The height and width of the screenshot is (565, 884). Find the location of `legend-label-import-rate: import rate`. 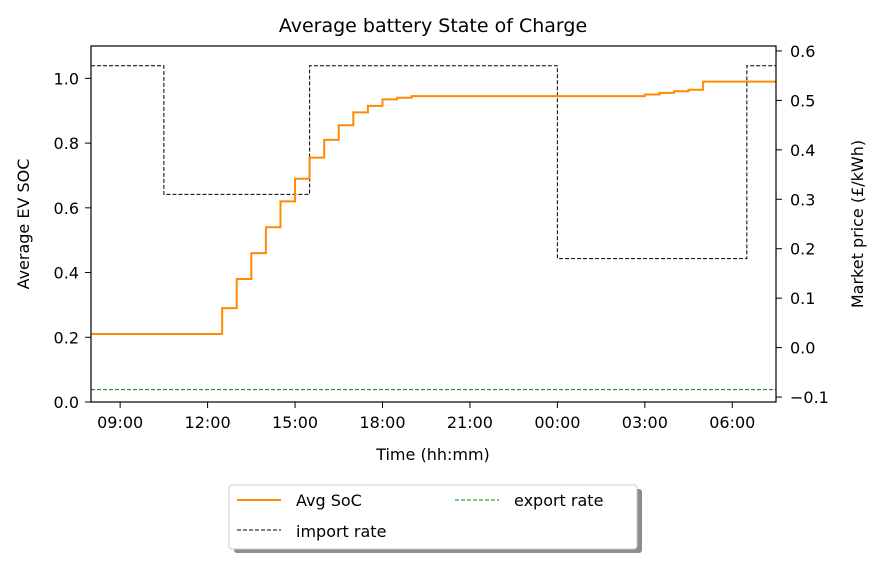

legend-label-import-rate: import rate is located at coordinates (341, 531).